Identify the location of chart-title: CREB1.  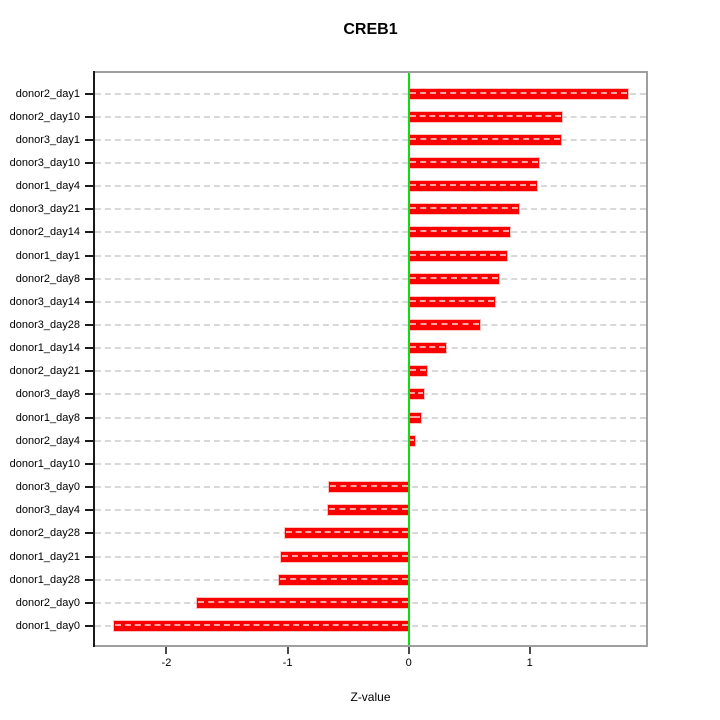
(370, 29).